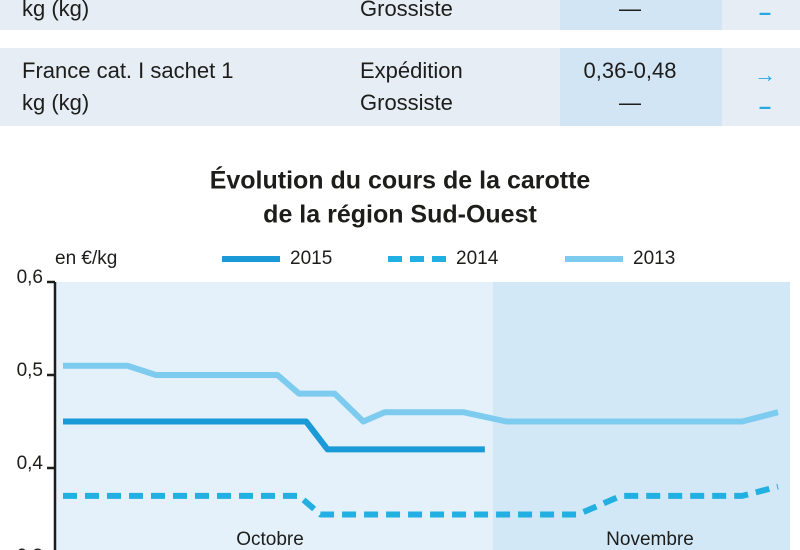 The height and width of the screenshot is (550, 800). What do you see at coordinates (630, 70) in the screenshot?
I see `table-cell: 0,36-0,48` at bounding box center [630, 70].